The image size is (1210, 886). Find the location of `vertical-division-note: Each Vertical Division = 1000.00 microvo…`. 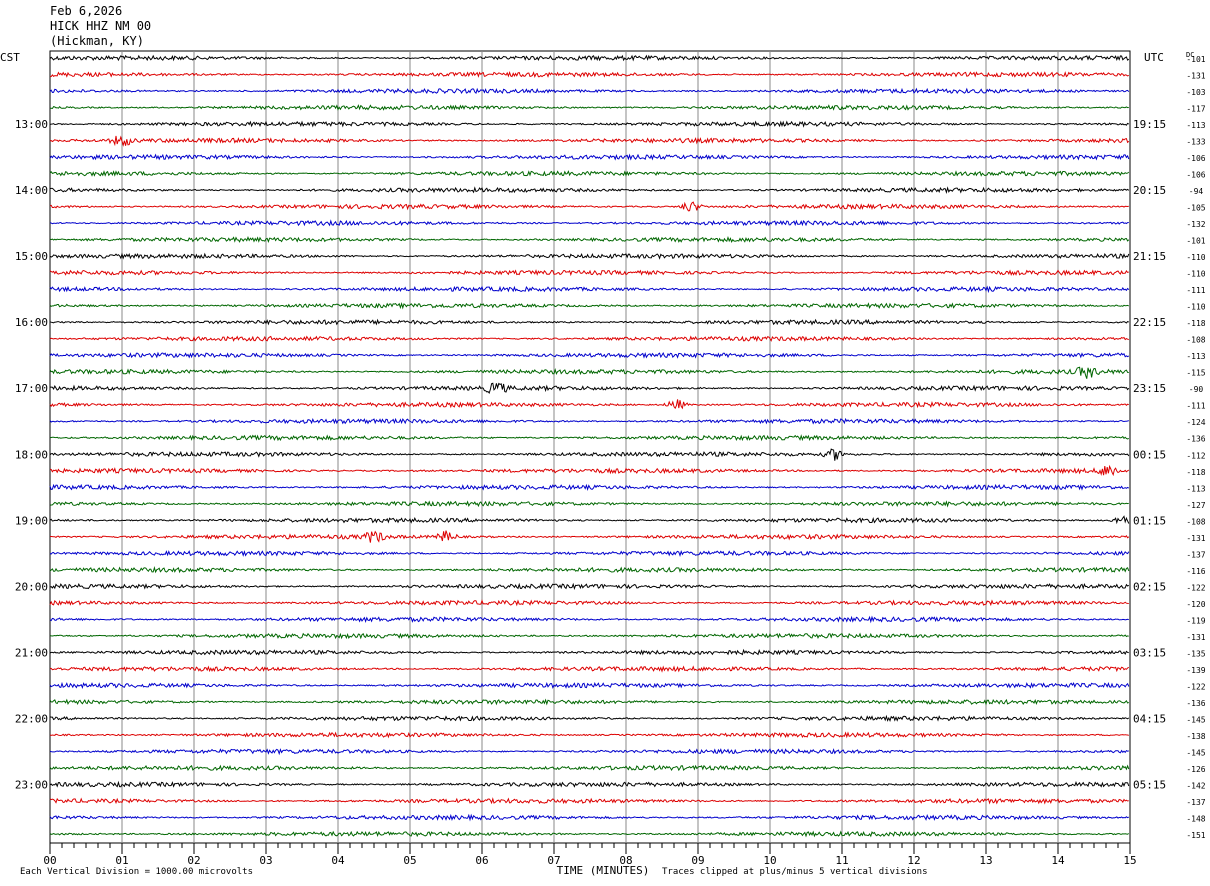

vertical-division-note: Each Vertical Division = 1000.00 microvo… is located at coordinates (136, 872).